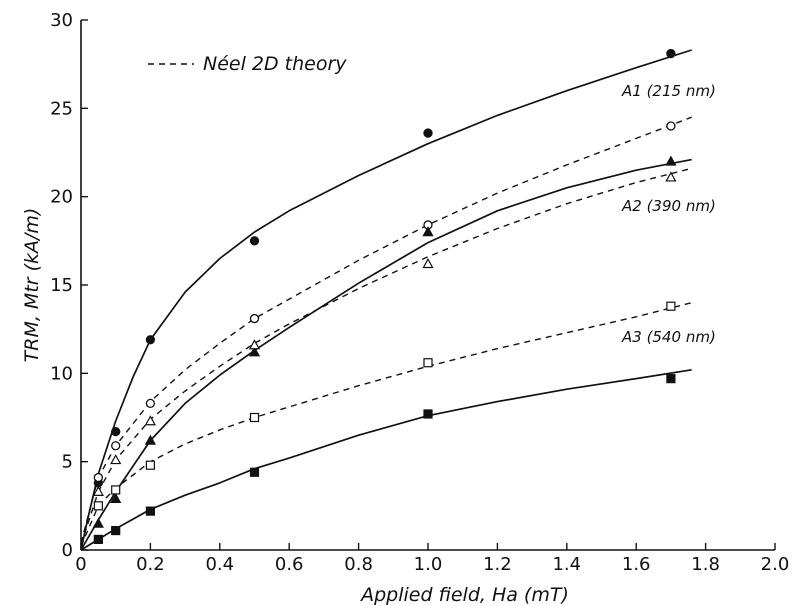 This screenshot has width=795, height=606. What do you see at coordinates (61, 373) in the screenshot?
I see `y-tick-label: 10` at bounding box center [61, 373].